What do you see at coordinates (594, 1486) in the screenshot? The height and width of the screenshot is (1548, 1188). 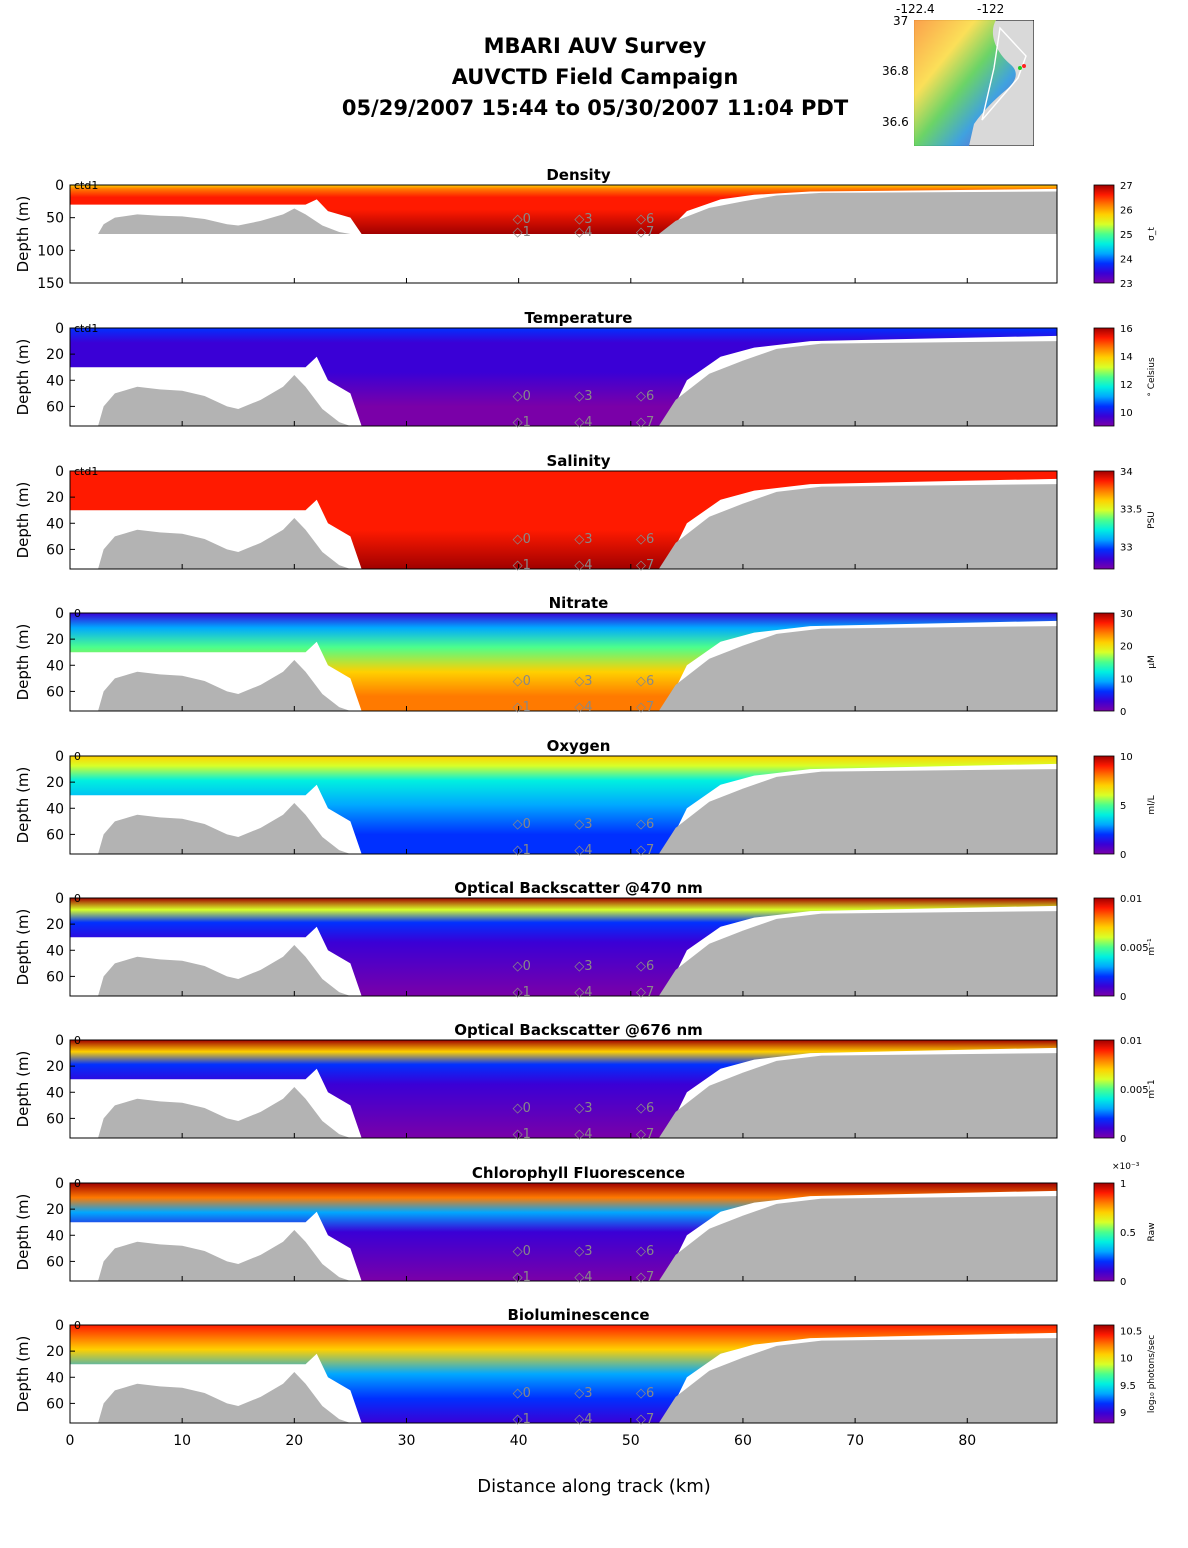 I see `x-axis-label: Distance along track (km)` at bounding box center [594, 1486].